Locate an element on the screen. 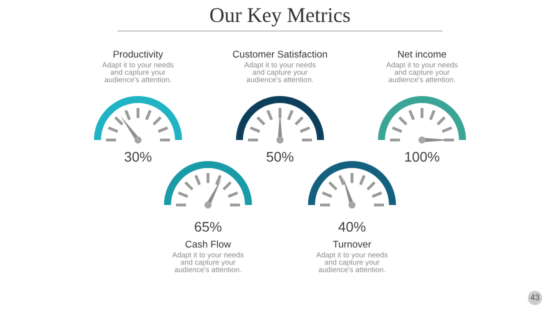 This screenshot has height=315, width=560. data-label: 50% is located at coordinates (280, 157).